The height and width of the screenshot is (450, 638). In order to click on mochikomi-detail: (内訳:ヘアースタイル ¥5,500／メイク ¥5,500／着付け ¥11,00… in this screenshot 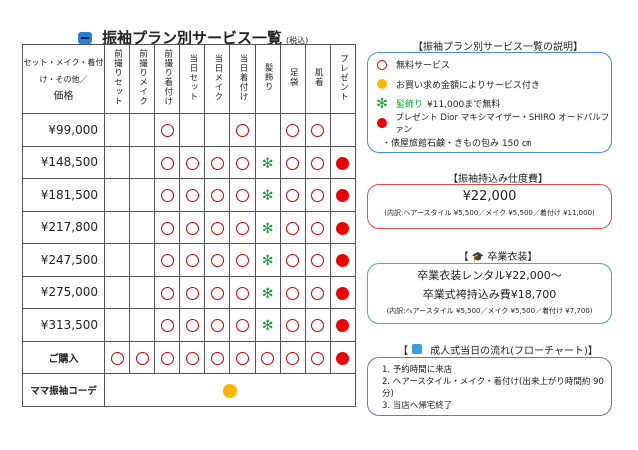, I will do `click(489, 213)`.